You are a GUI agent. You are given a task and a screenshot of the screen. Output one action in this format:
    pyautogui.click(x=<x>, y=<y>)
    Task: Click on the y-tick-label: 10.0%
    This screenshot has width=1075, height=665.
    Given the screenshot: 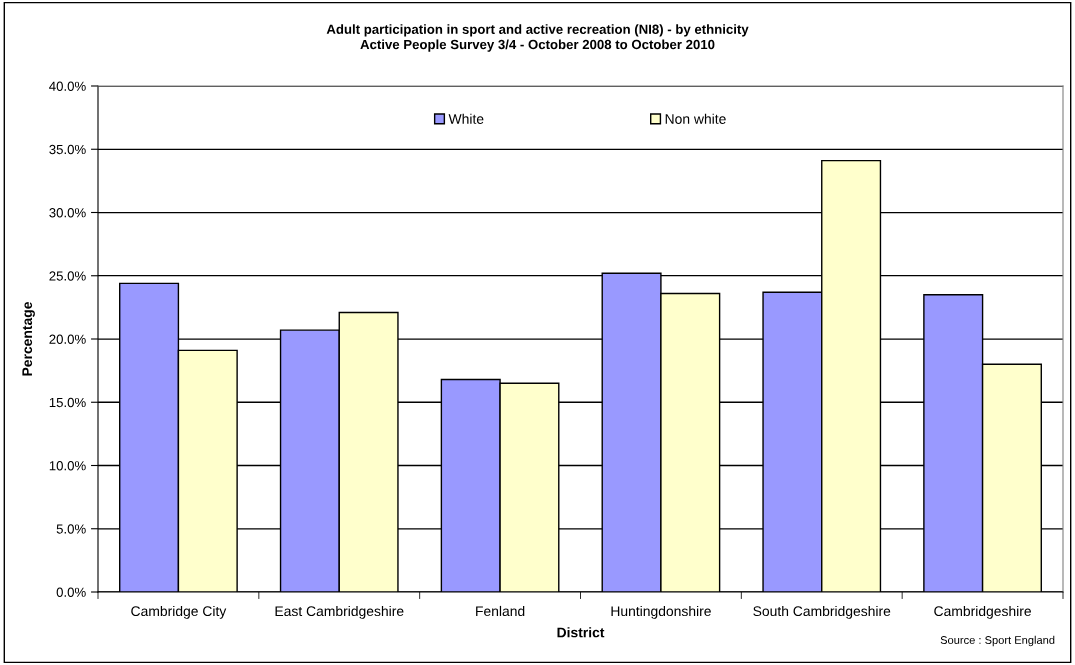 What is the action you would take?
    pyautogui.click(x=67, y=466)
    